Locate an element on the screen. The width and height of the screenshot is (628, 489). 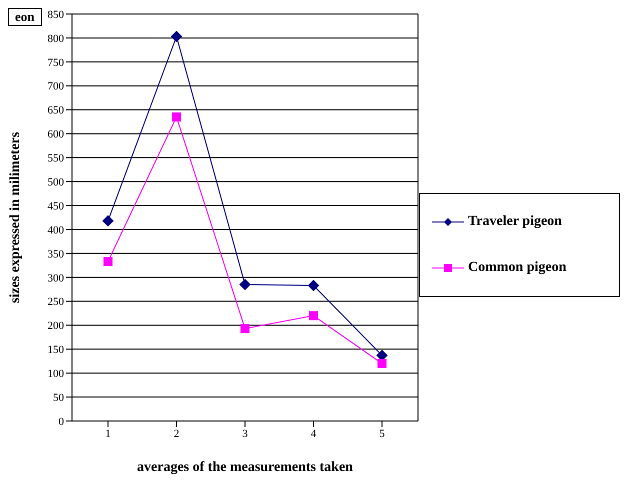
y-tick-label: 750 is located at coordinates (56, 62).